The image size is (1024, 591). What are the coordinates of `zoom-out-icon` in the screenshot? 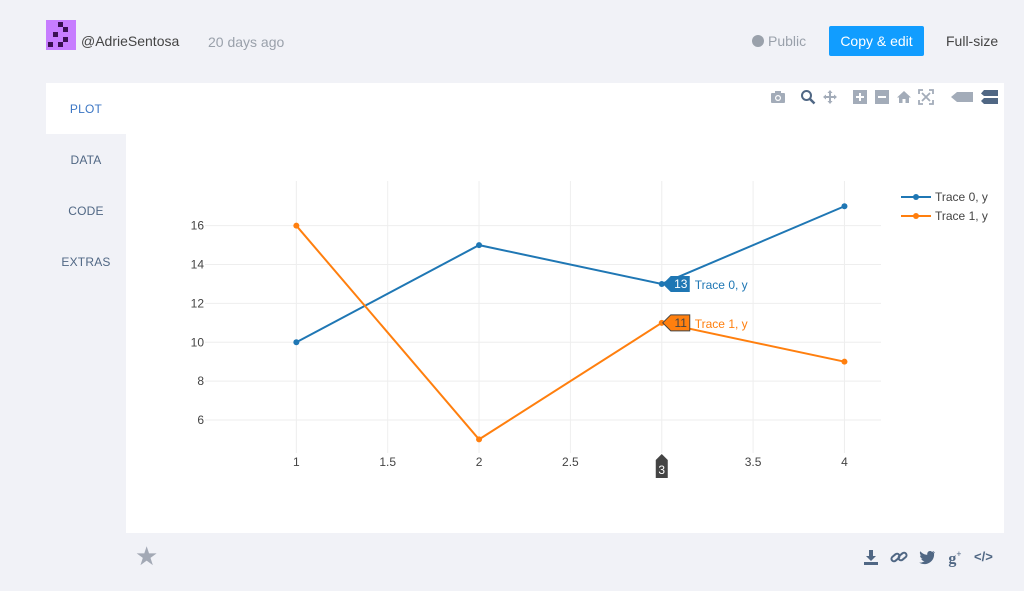 It's located at (882, 97).